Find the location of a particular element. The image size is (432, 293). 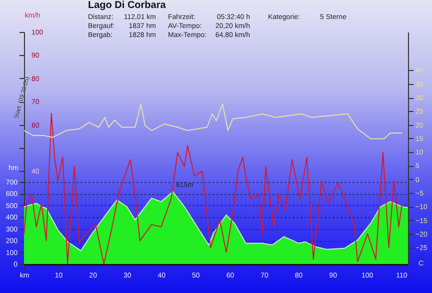

line-series is located at coordinates (213, 122).